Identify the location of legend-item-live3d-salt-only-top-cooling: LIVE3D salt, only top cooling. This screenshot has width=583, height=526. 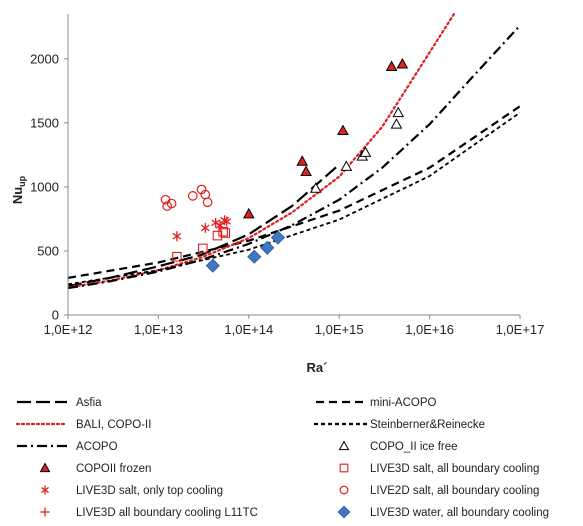
(132, 491).